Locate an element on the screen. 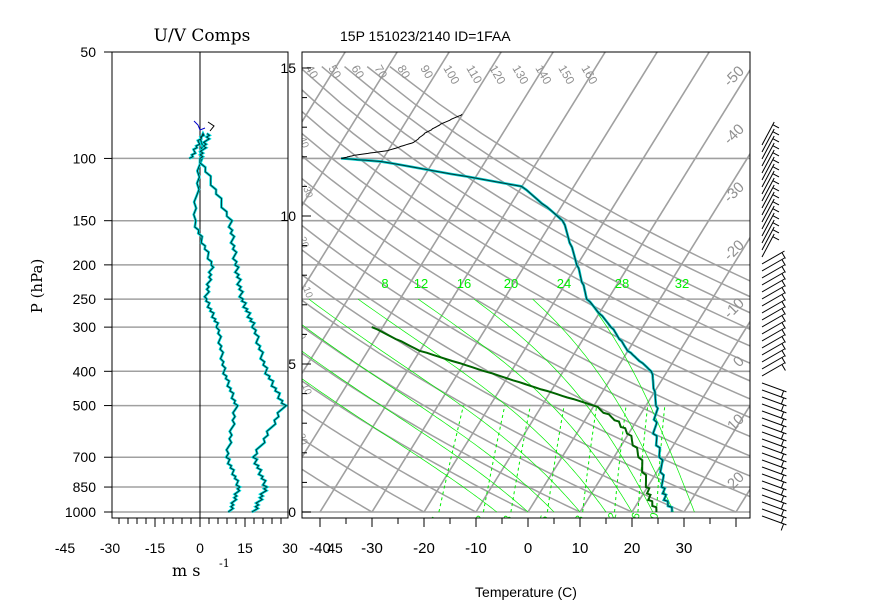  mixing-ratio-label-12: 12 is located at coordinates (421, 283).